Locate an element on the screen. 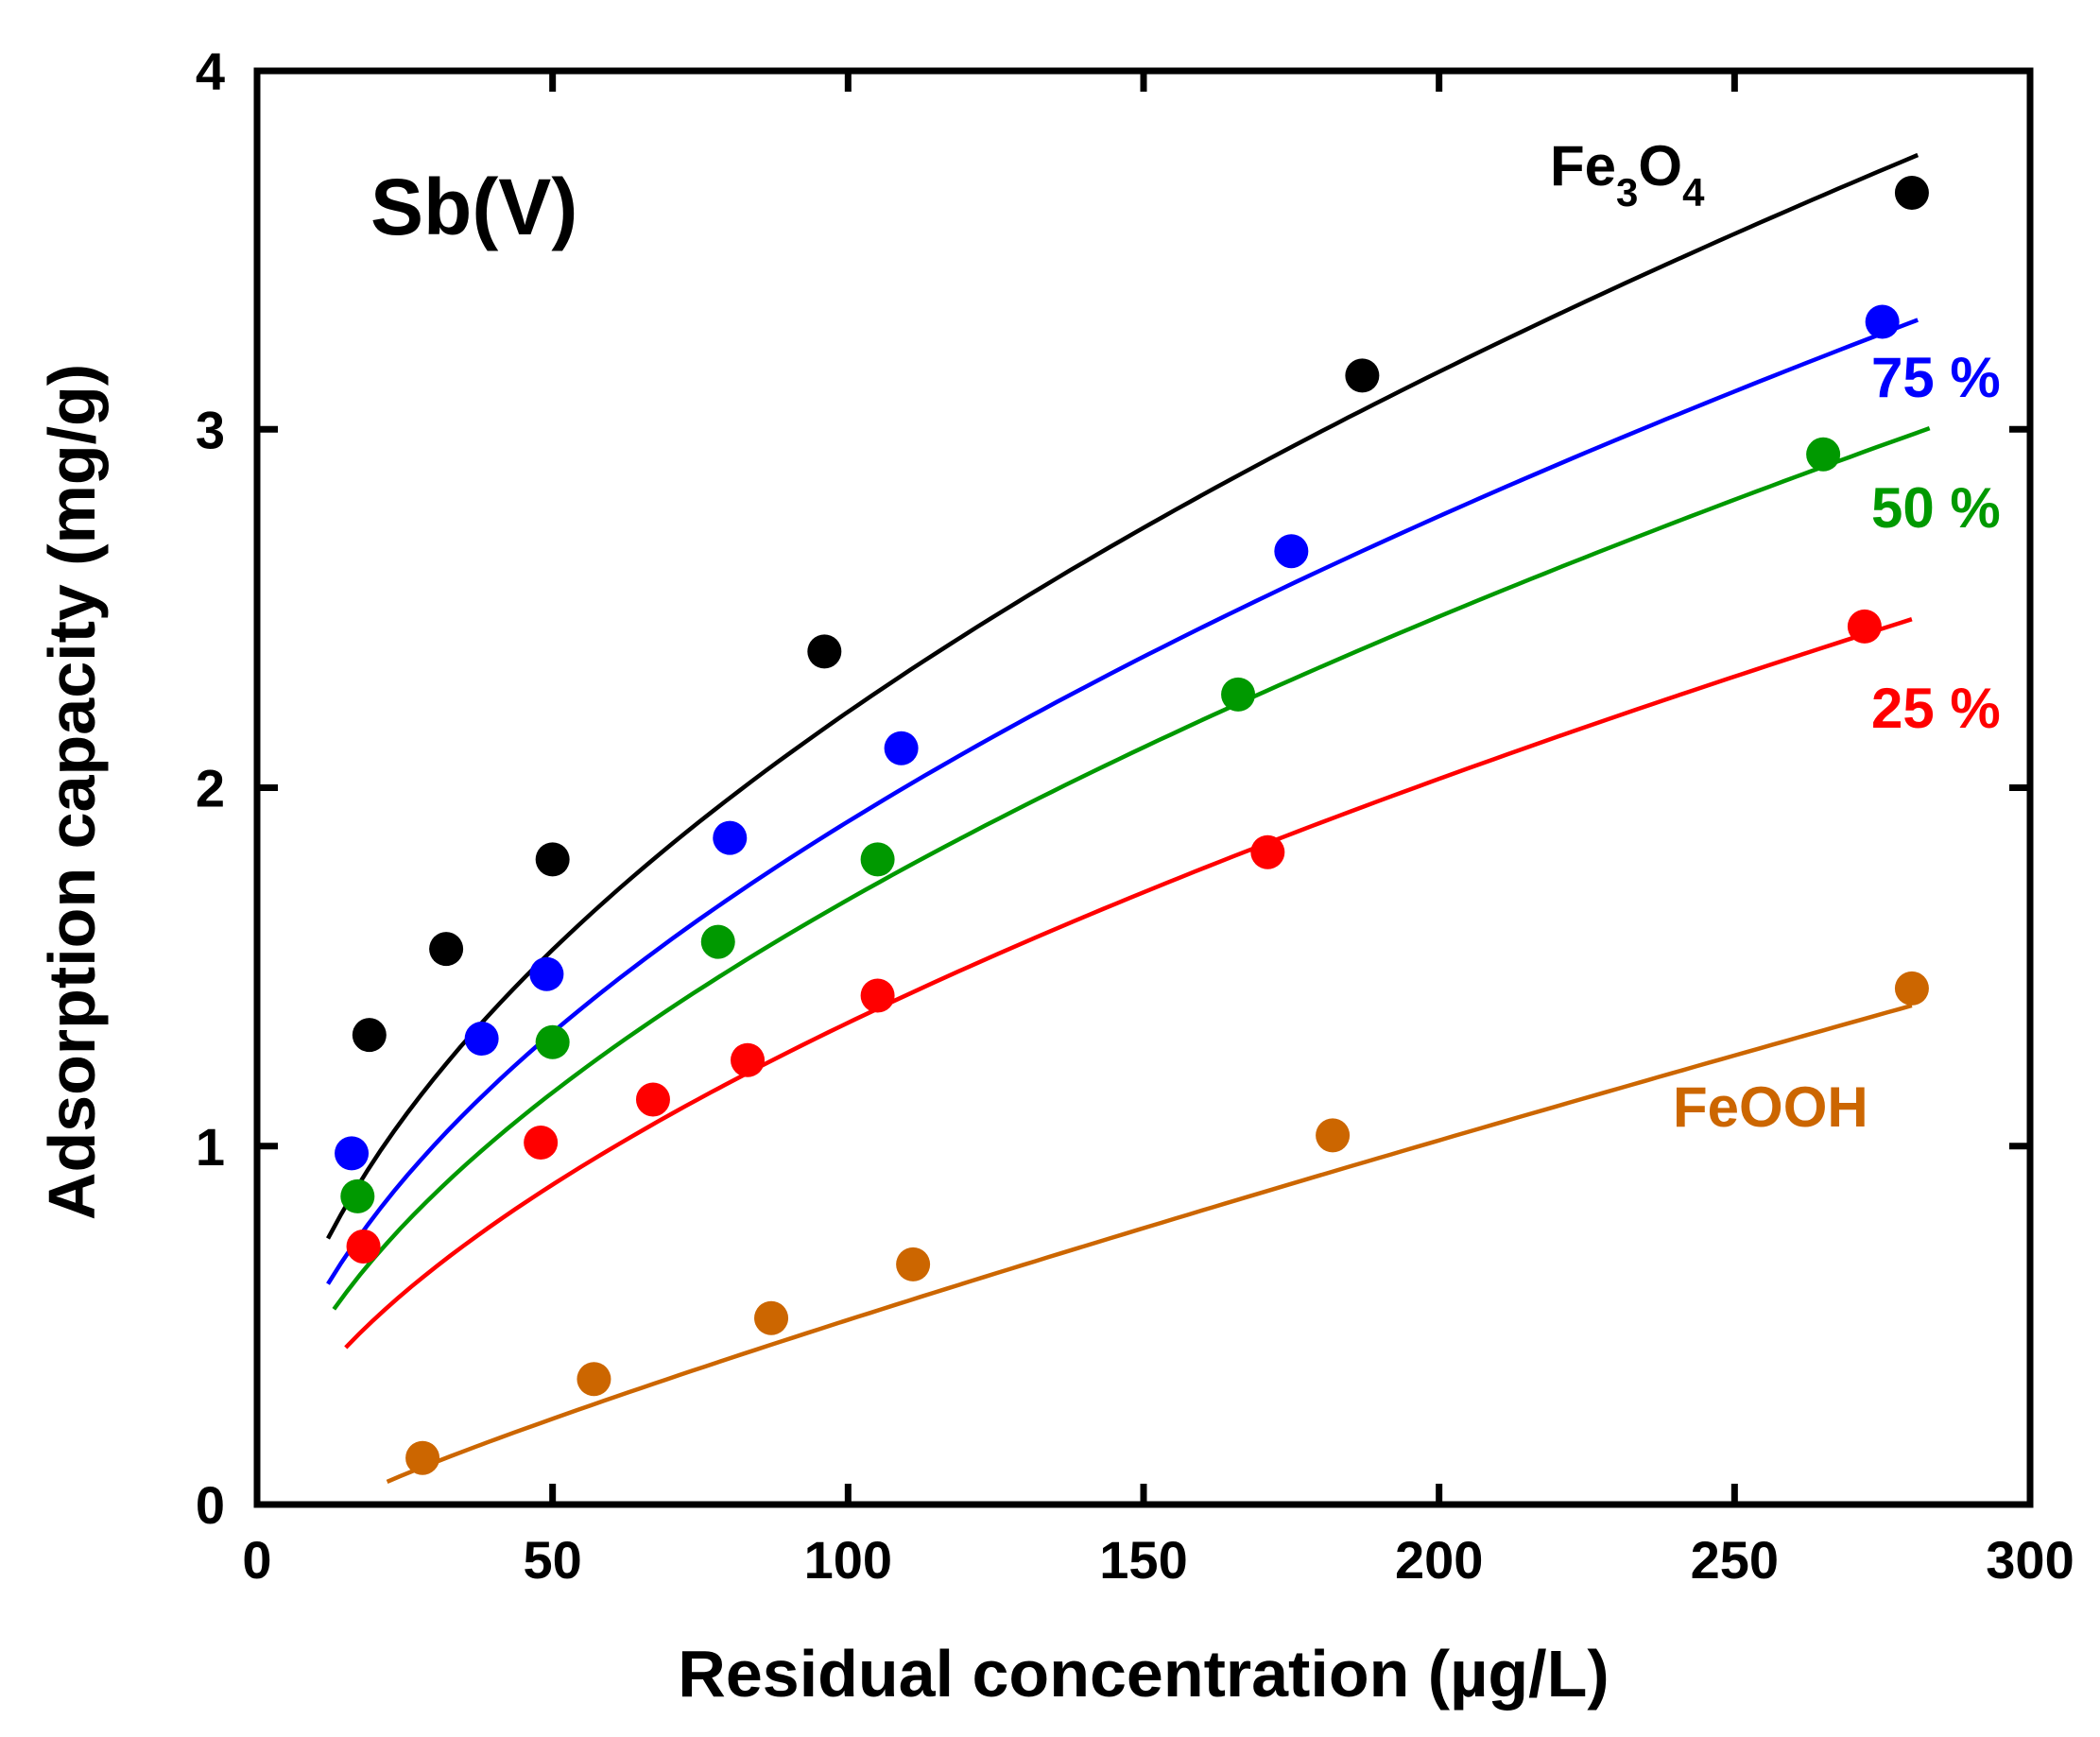 Image resolution: width=2100 pixels, height=1737 pixels. x-tick-label-5: 250 is located at coordinates (1735, 1560).